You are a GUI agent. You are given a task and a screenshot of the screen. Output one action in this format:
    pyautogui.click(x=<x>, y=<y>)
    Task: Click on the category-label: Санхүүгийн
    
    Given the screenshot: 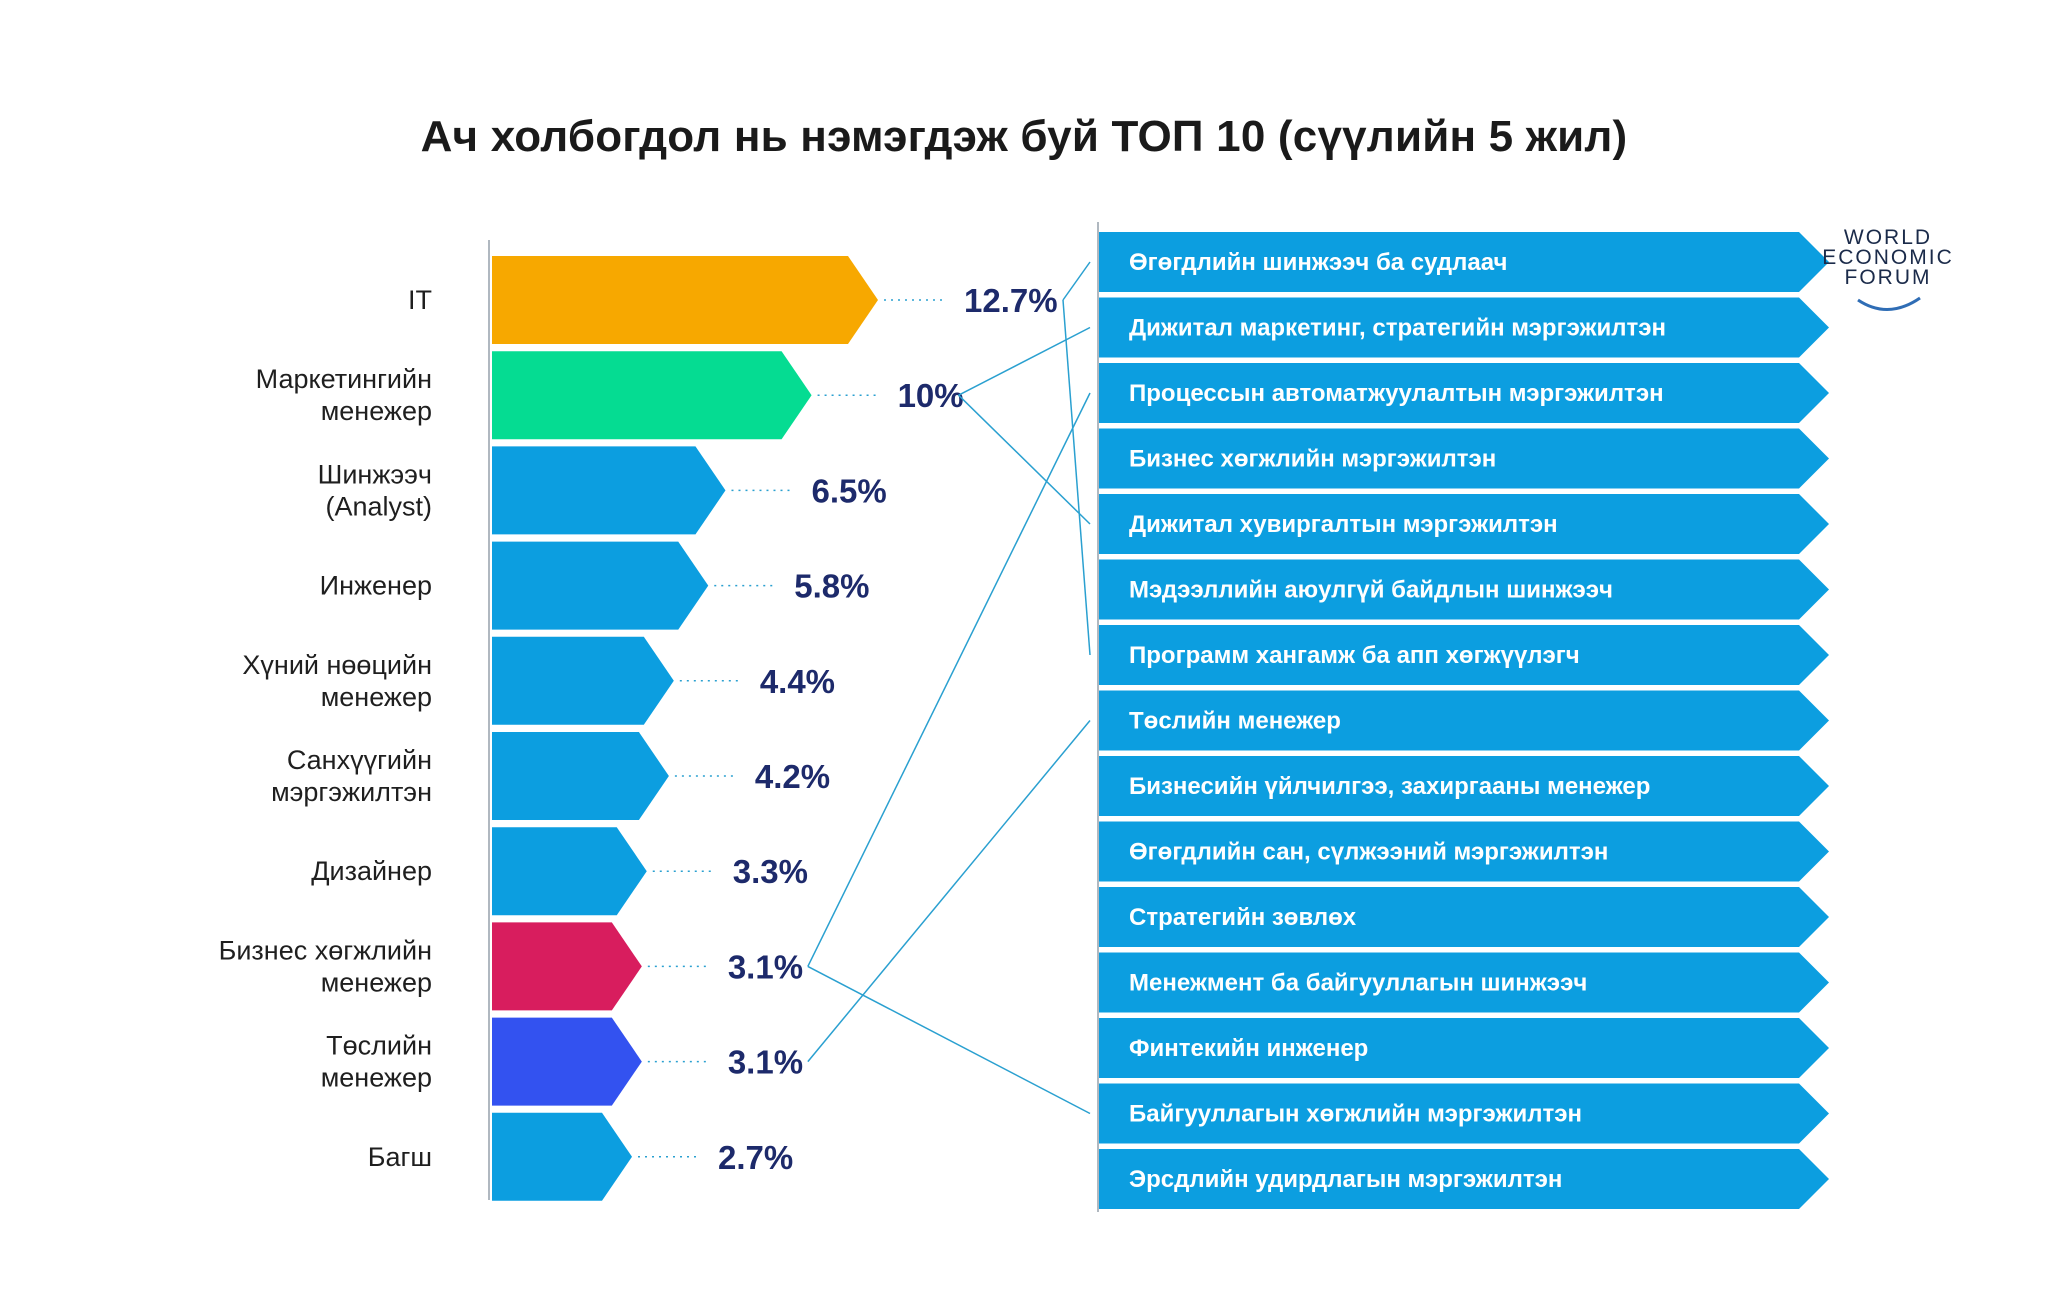 What is the action you would take?
    pyautogui.click(x=359, y=760)
    